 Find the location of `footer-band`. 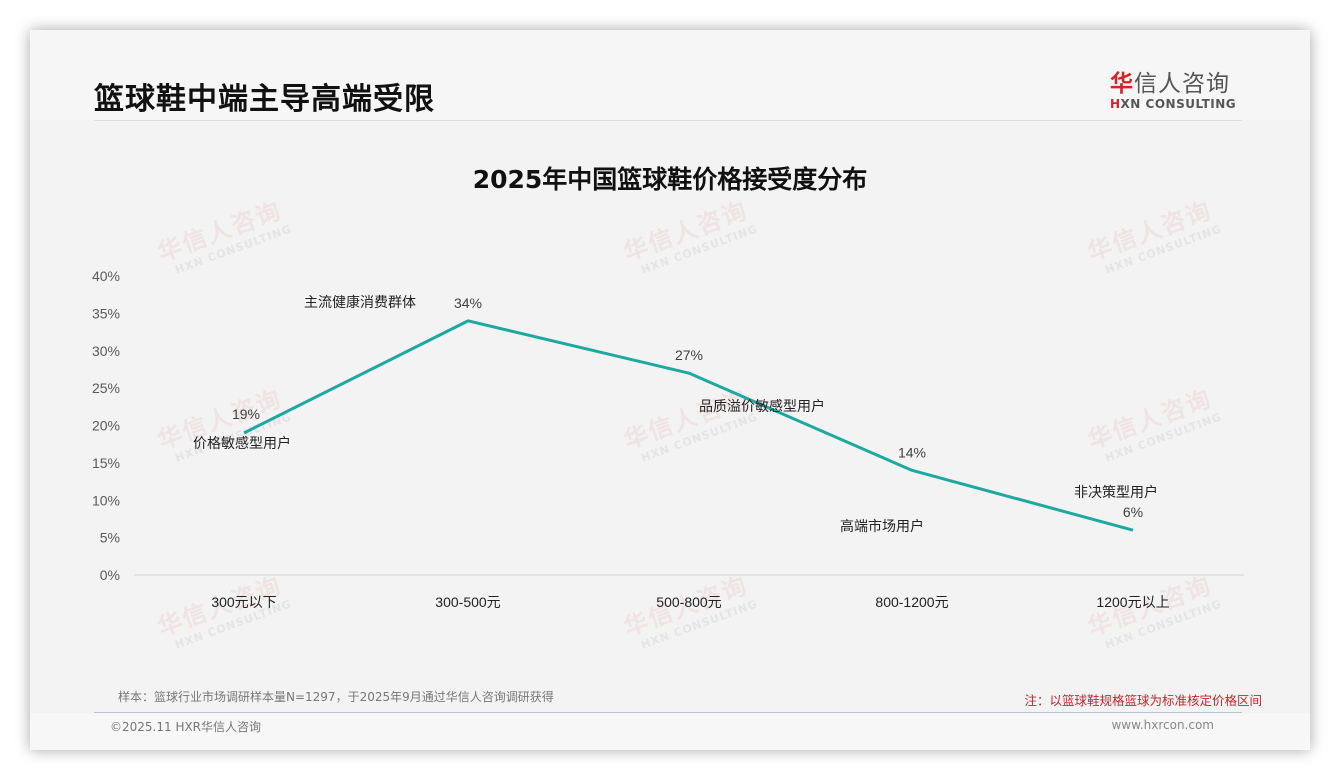

footer-band is located at coordinates (670, 731).